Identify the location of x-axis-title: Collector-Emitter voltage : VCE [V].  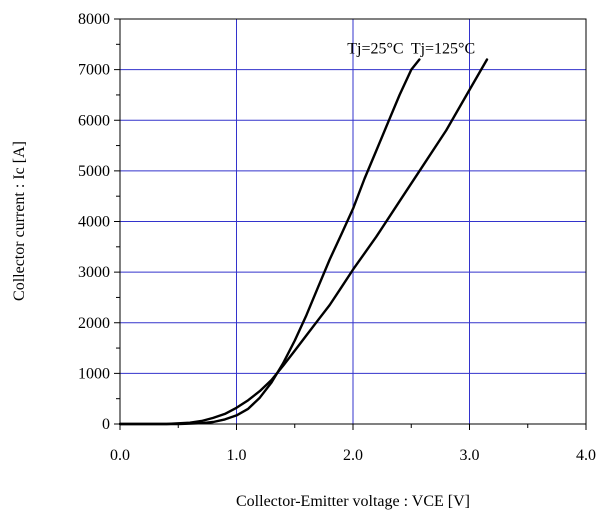
(353, 501).